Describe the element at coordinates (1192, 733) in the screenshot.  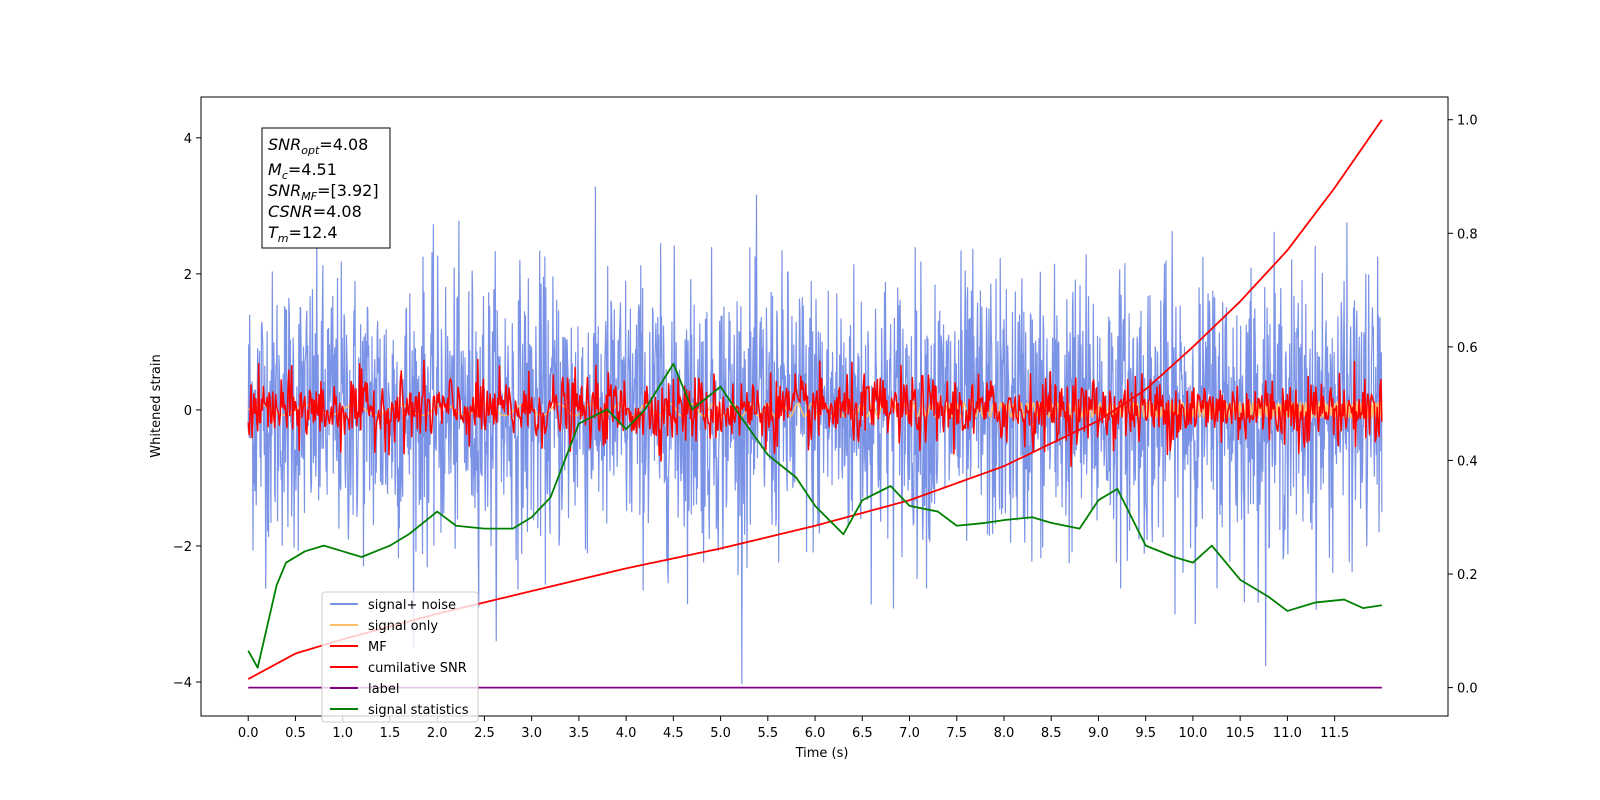
I see `x-tick-label: 10.0` at that location.